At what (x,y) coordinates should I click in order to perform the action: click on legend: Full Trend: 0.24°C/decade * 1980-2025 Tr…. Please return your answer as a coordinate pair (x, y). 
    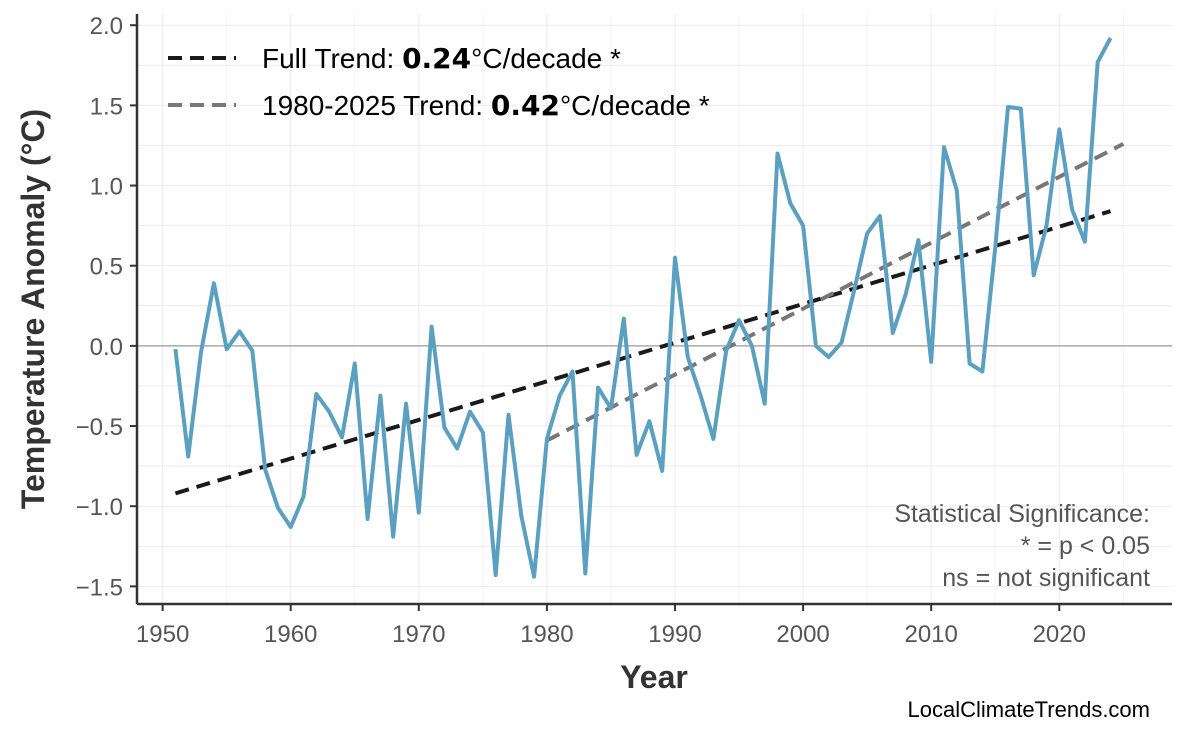
    Looking at the image, I should click on (439, 82).